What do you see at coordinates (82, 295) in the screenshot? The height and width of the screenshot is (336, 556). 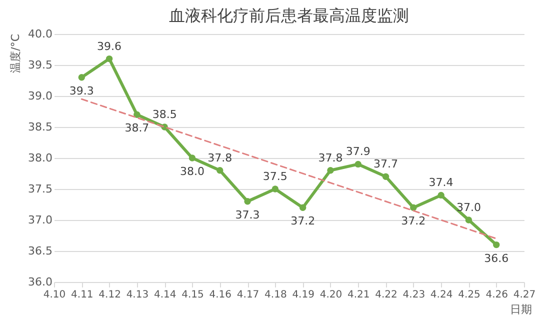 I see `x-tick-label: 4.11` at bounding box center [82, 295].